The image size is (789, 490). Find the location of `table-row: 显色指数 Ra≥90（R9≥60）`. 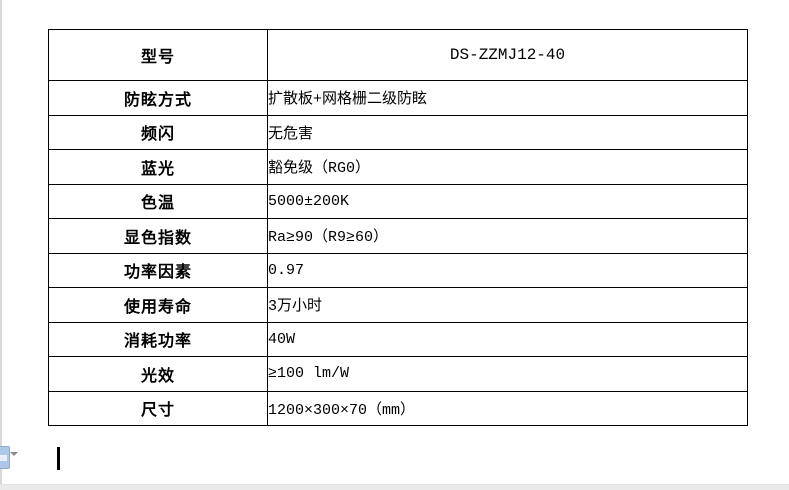

table-row: 显色指数 Ra≥90（R9≥60） is located at coordinates (398, 236).